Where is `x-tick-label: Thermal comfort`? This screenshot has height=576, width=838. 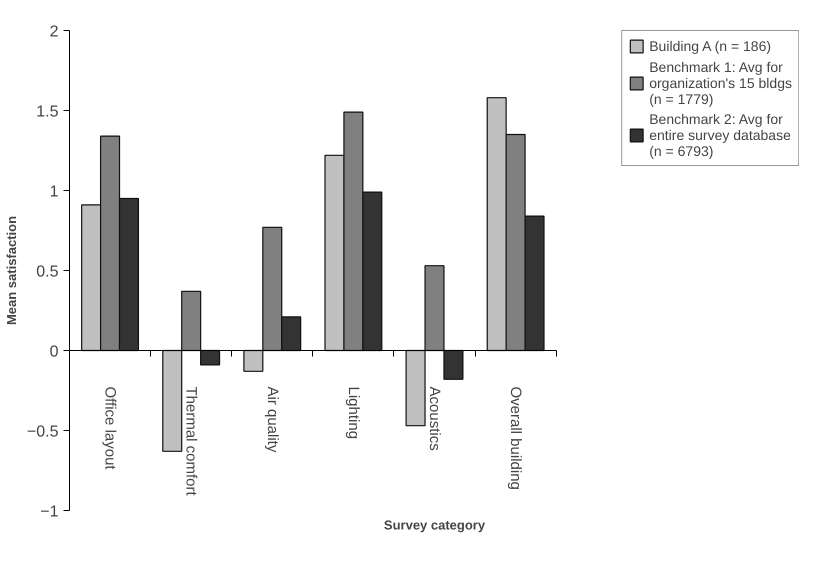 x-tick-label: Thermal comfort is located at coordinates (191, 441).